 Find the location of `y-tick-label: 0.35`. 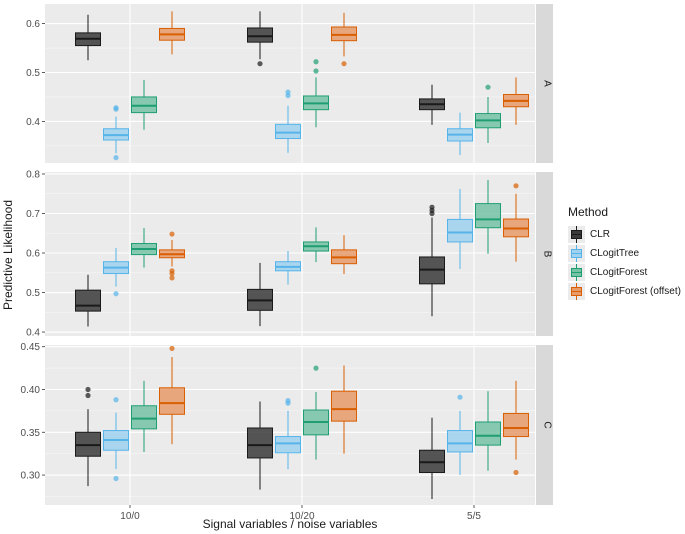

y-tick-label: 0.35 is located at coordinates (31, 433).